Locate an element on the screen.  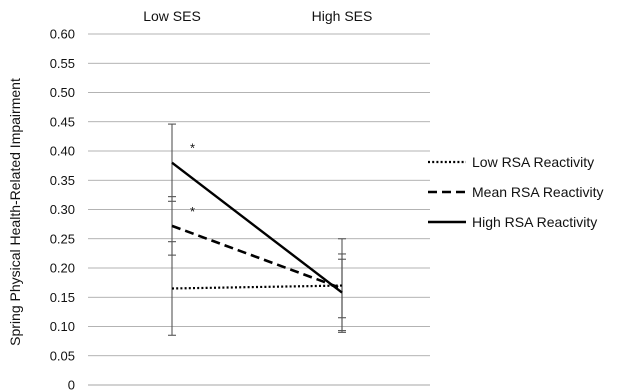
y-tick-label: 0.20 is located at coordinates (62, 268).